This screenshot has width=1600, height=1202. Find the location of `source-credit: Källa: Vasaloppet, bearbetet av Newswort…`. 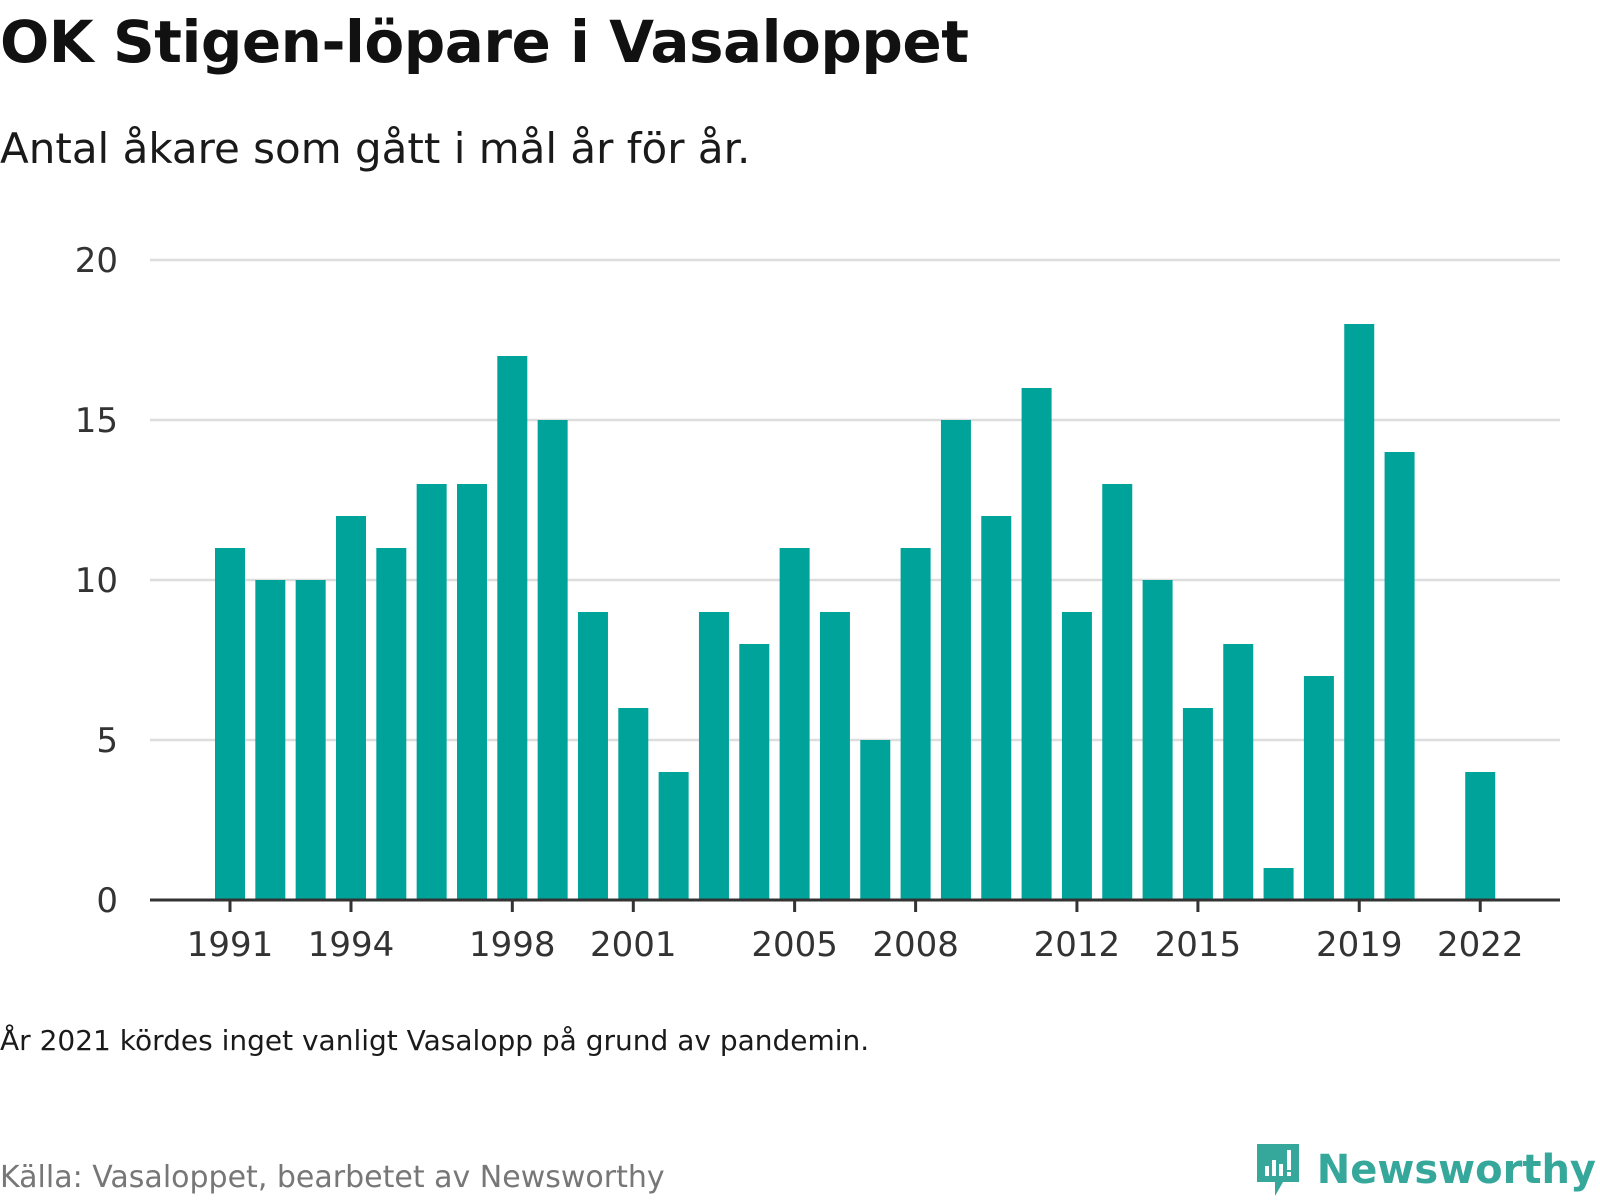

source-credit: Källa: Vasaloppet, bearbetet av Newswort… is located at coordinates (332, 1177).